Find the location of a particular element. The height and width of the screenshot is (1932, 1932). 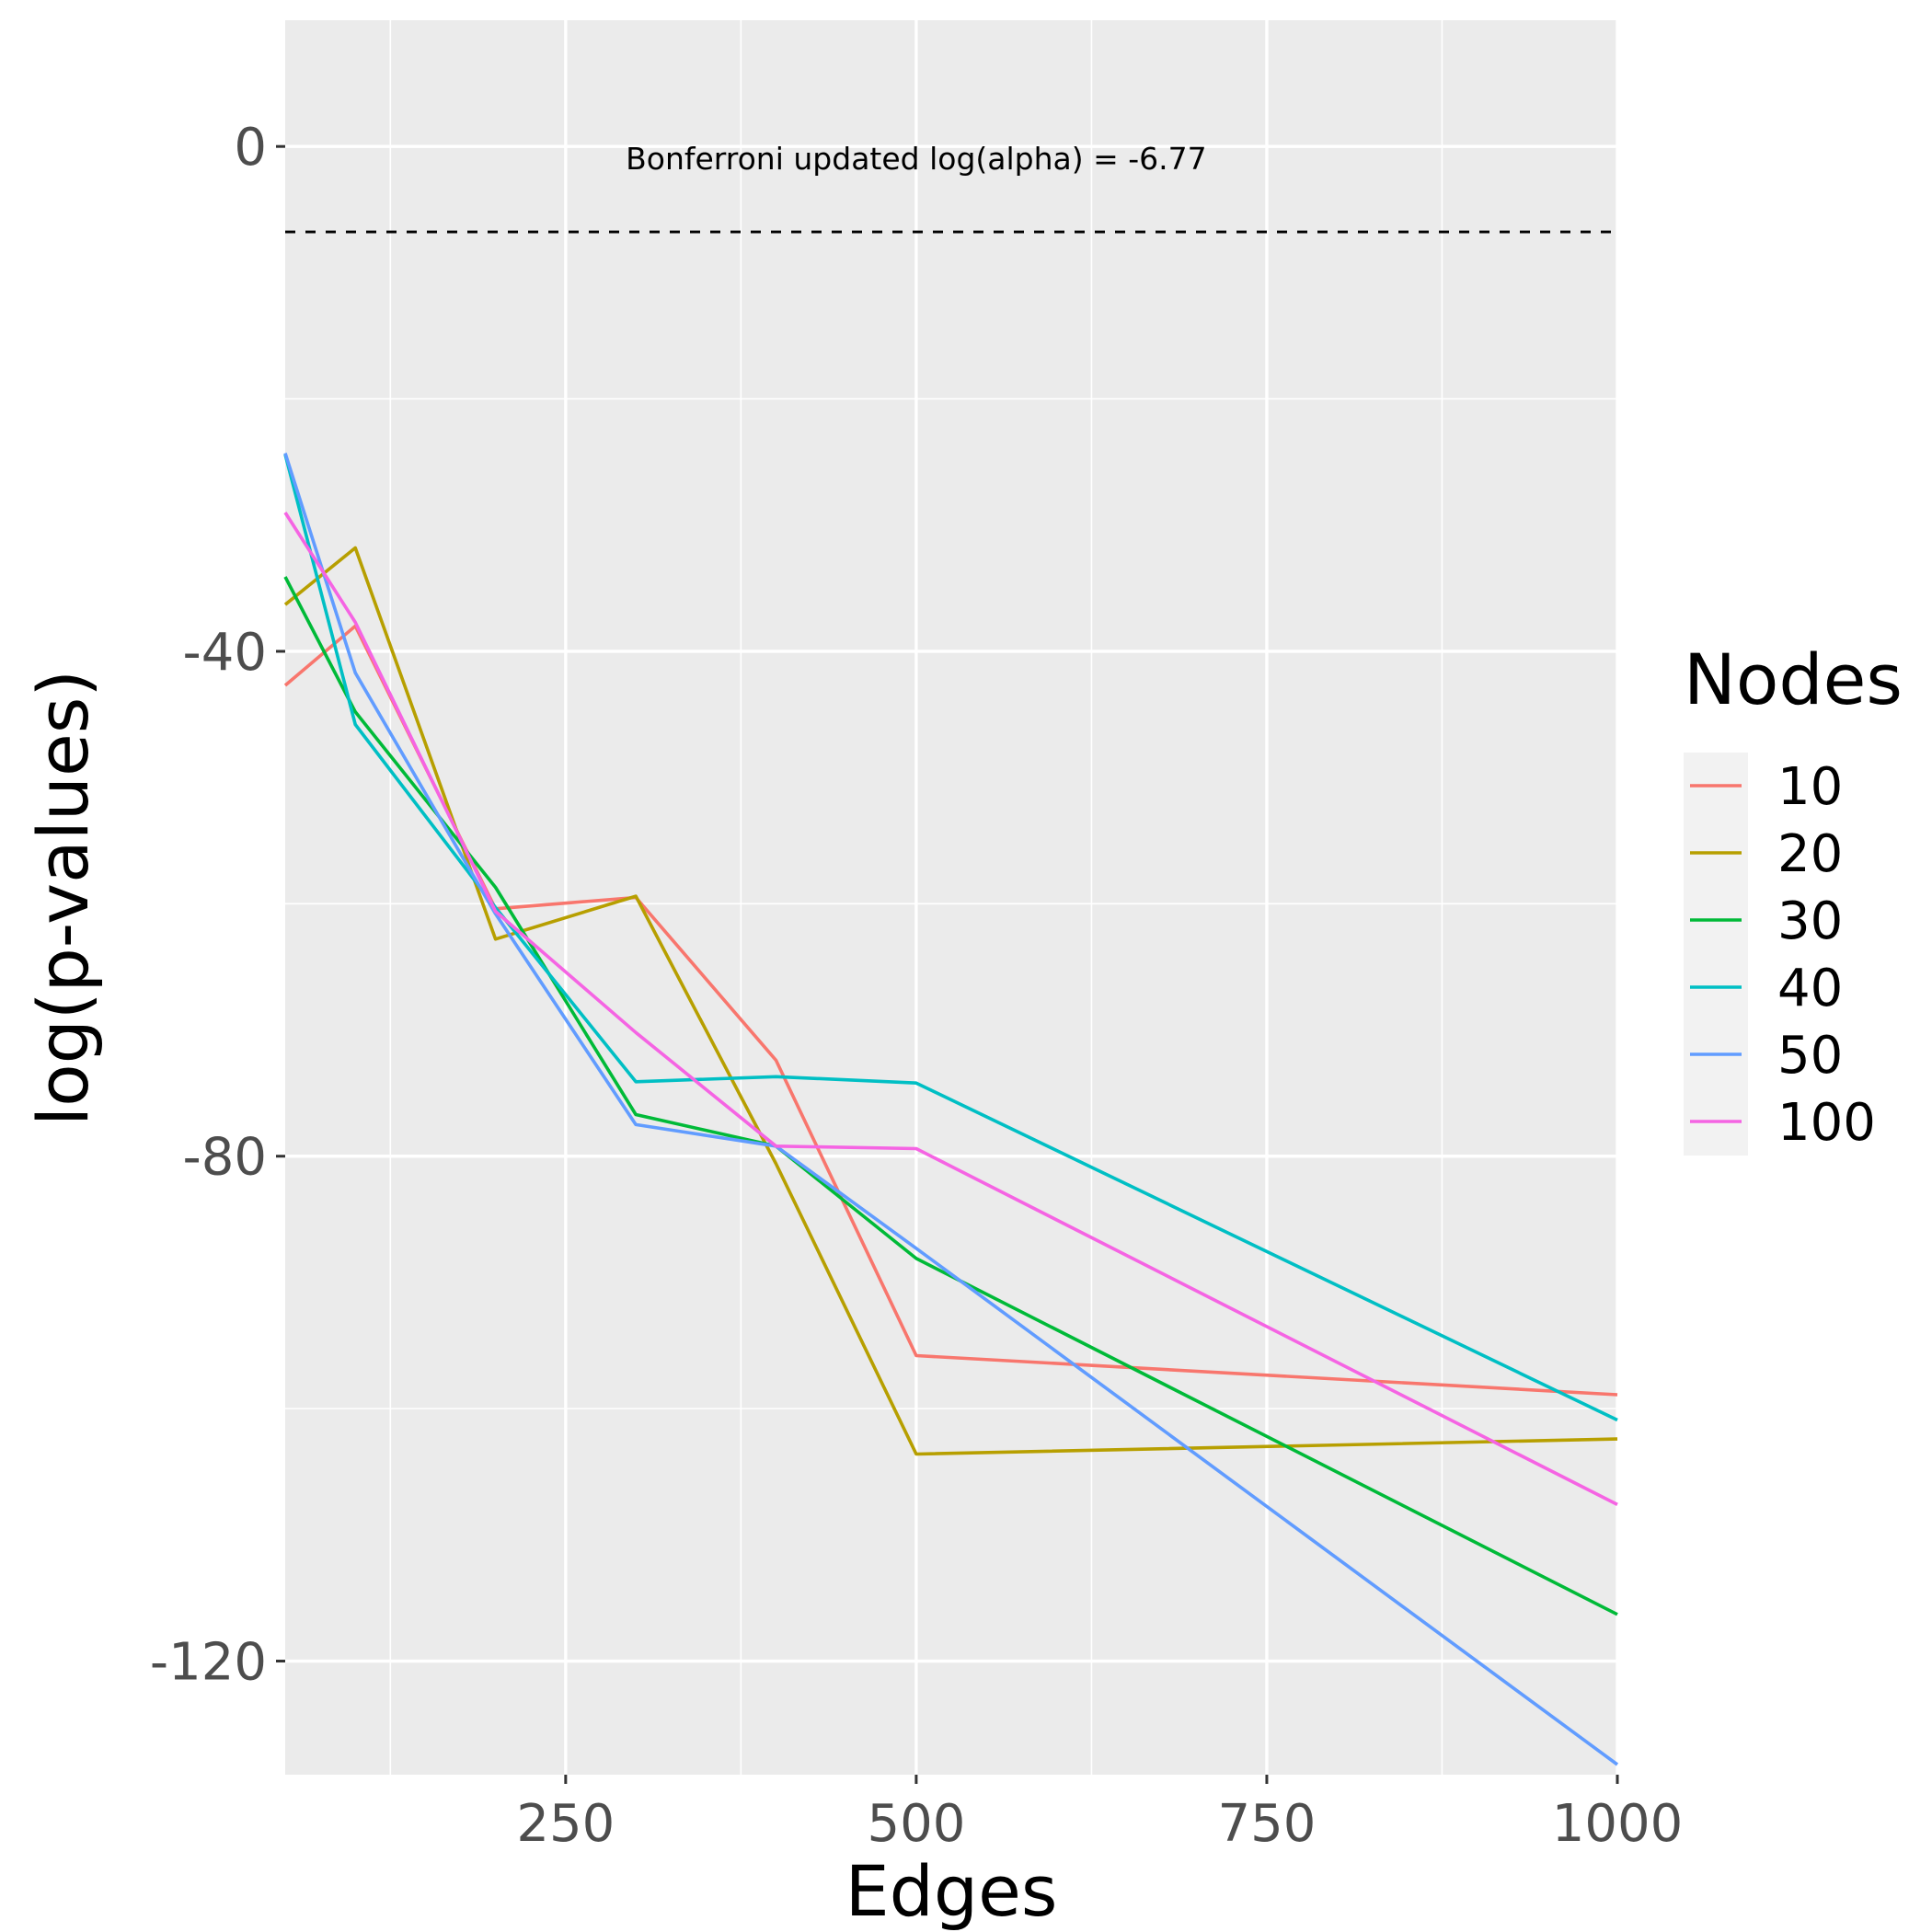

legend-label-30: 30 is located at coordinates (1810, 921).